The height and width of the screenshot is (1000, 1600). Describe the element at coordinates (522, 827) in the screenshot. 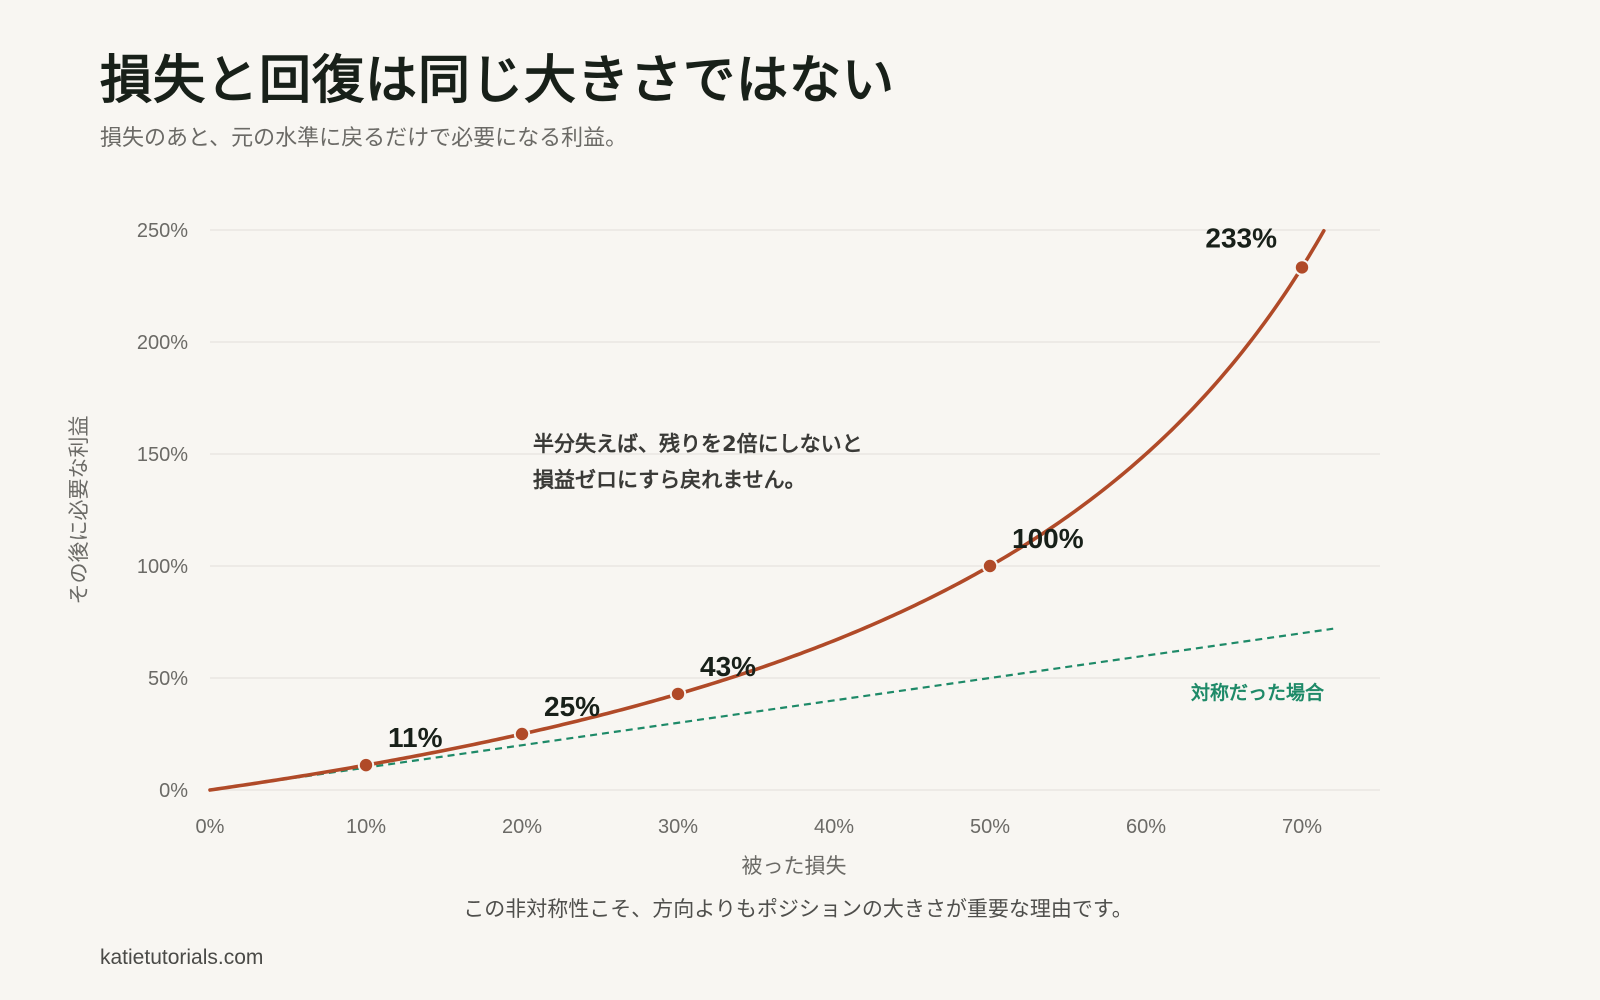

I see `x-tick-label: 20%` at that location.